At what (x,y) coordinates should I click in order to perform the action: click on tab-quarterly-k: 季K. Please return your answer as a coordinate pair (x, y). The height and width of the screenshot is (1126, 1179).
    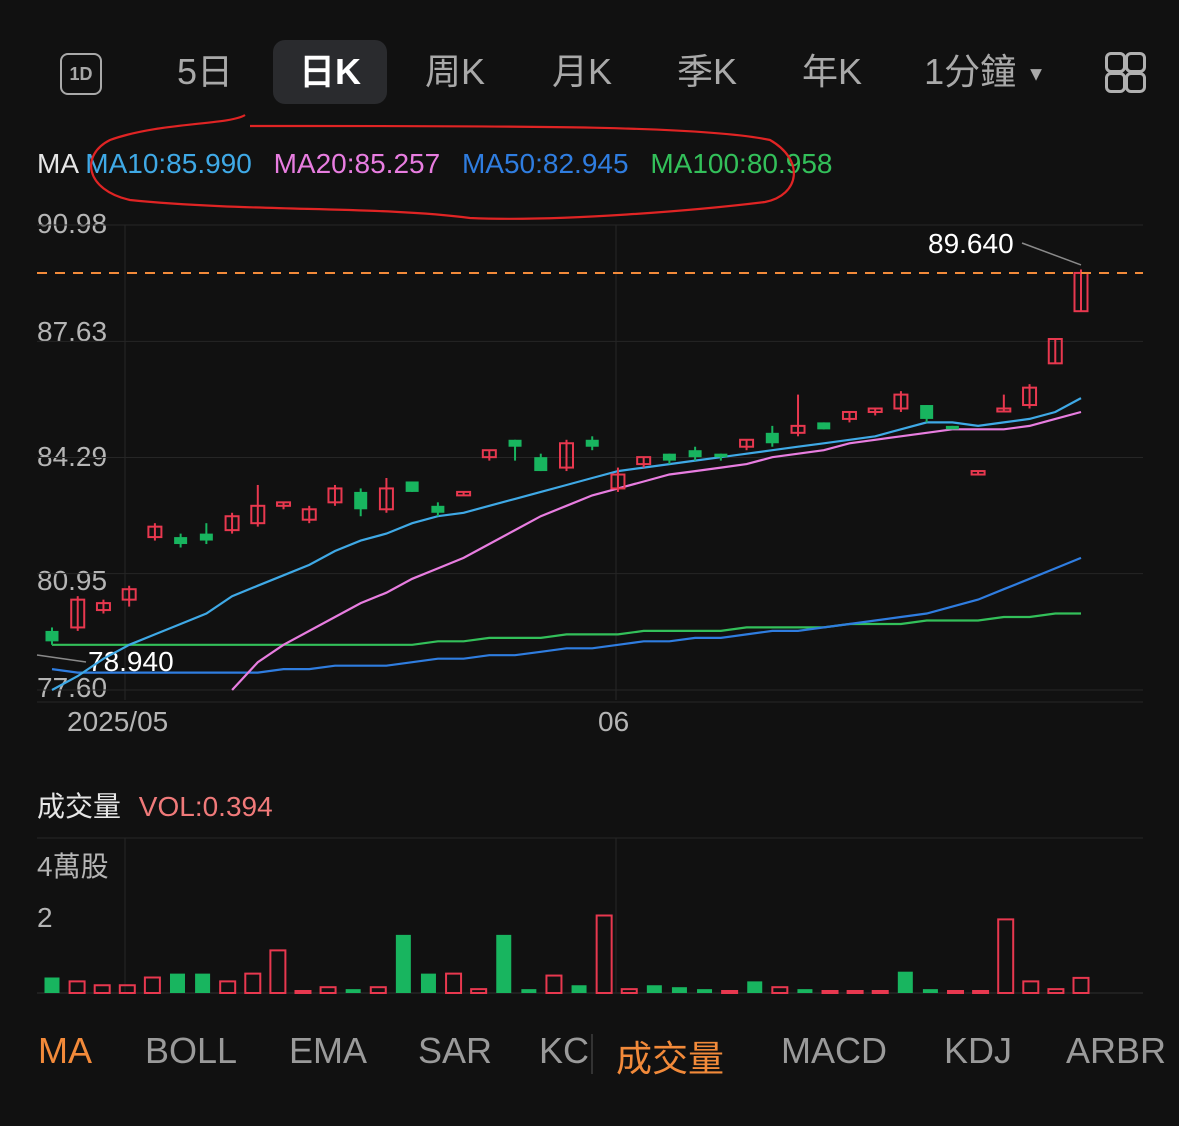
    Looking at the image, I should click on (706, 71).